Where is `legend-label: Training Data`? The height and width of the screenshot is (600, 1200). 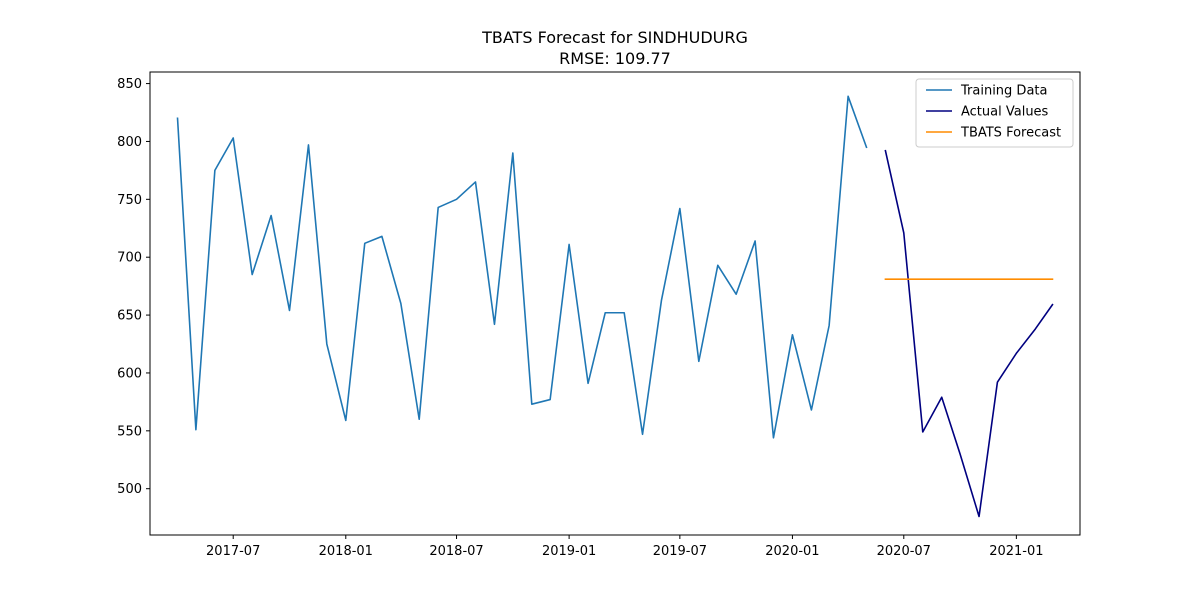
legend-label: Training Data is located at coordinates (1003, 91).